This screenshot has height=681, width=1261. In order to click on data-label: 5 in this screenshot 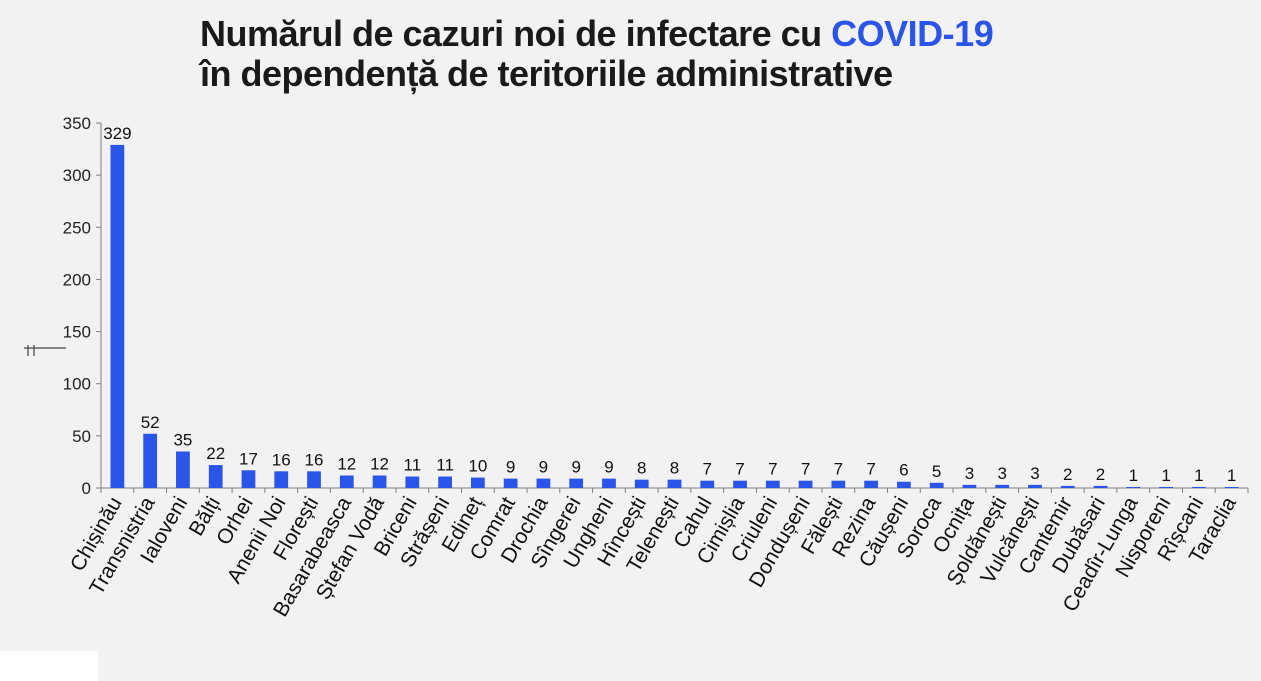, I will do `click(936, 471)`.